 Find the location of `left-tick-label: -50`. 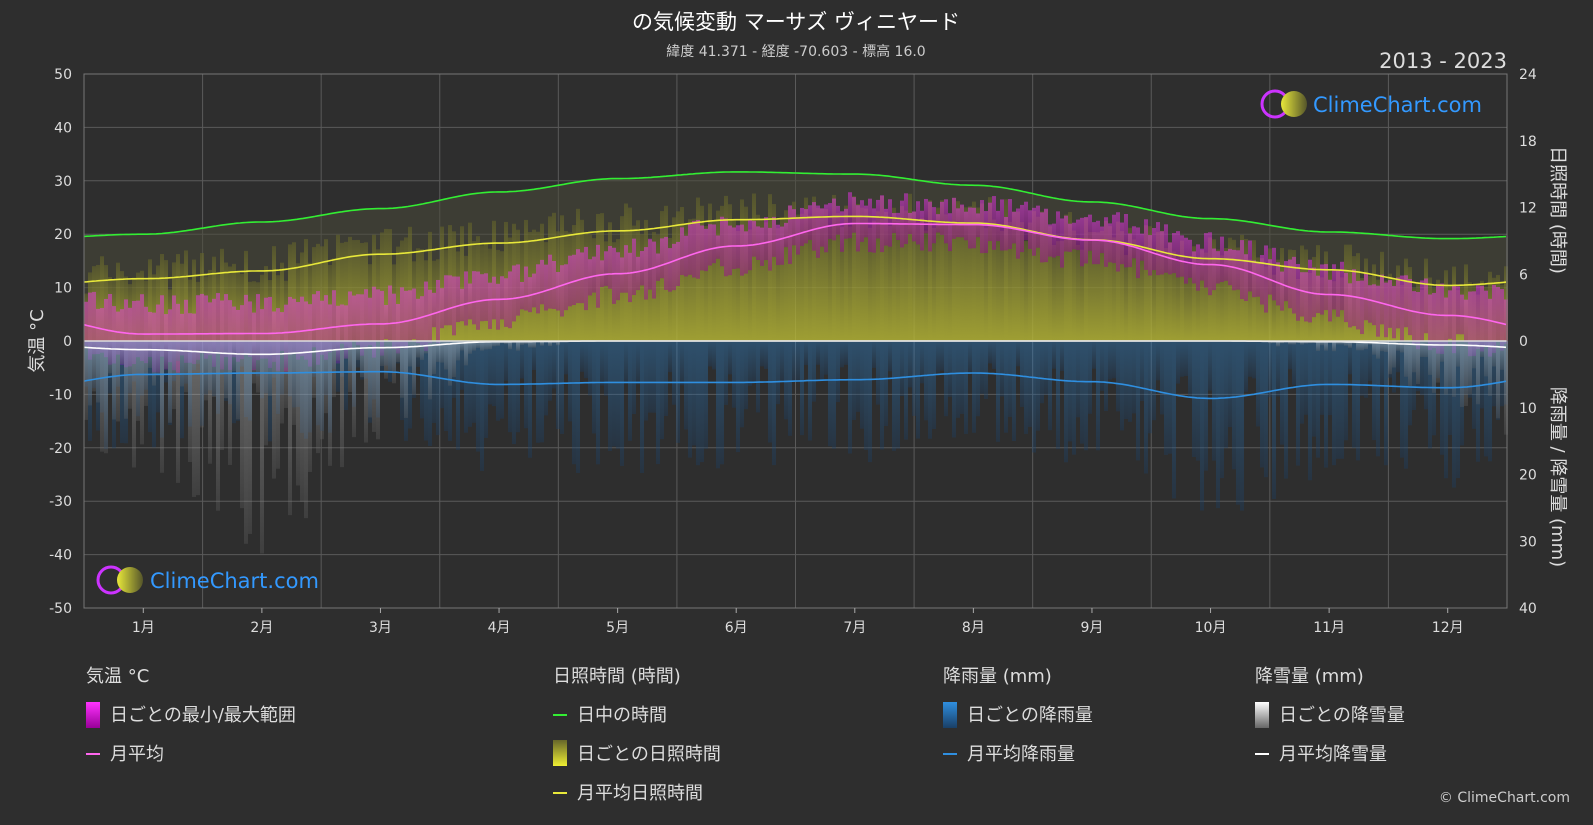

left-tick-label: -50 is located at coordinates (60, 609).